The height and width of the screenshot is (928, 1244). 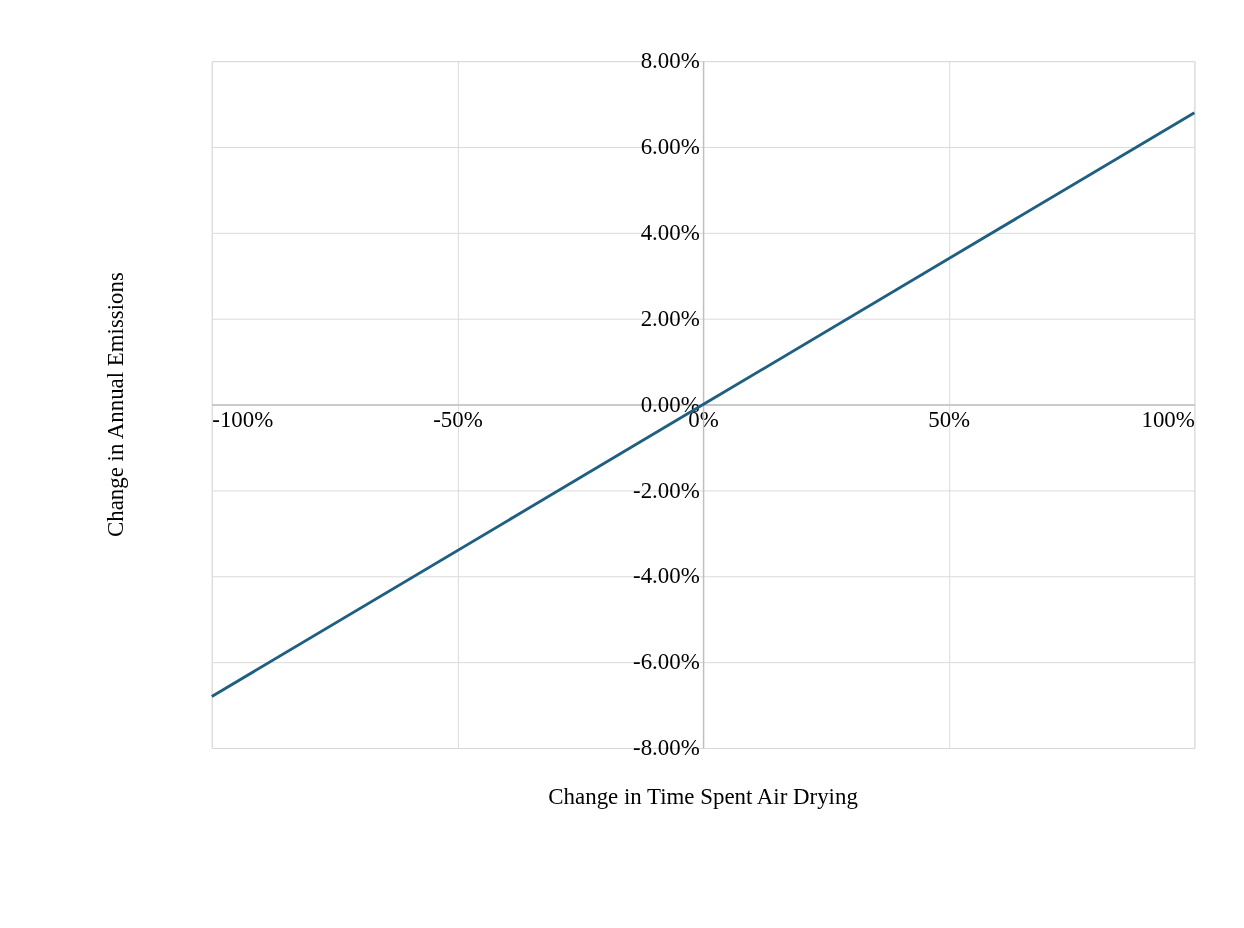 I want to click on y-tick-label: 4.00%, so click(x=670, y=233).